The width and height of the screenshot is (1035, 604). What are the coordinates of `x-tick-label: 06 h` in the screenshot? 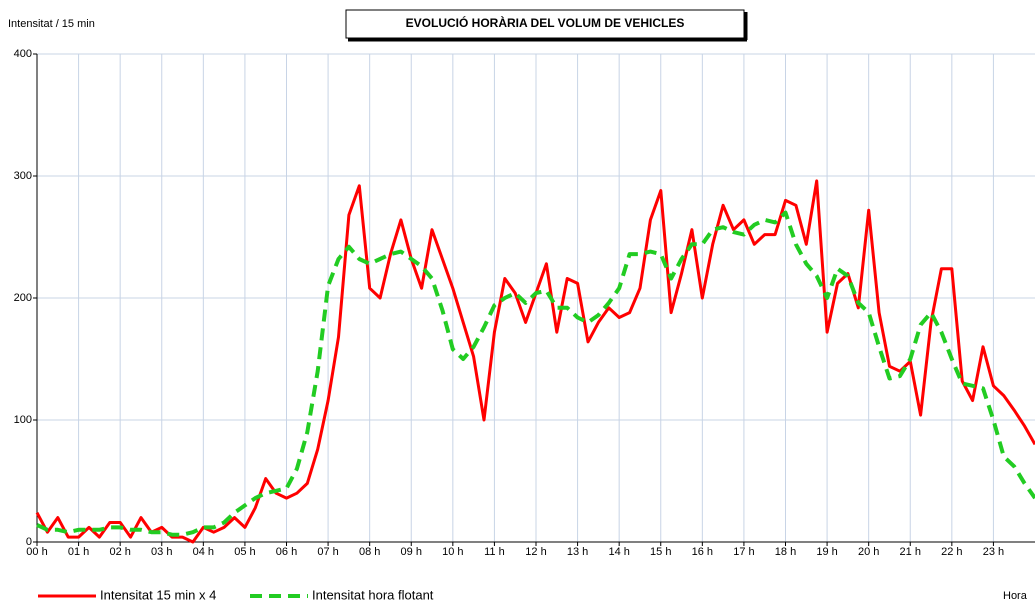 It's located at (286, 552).